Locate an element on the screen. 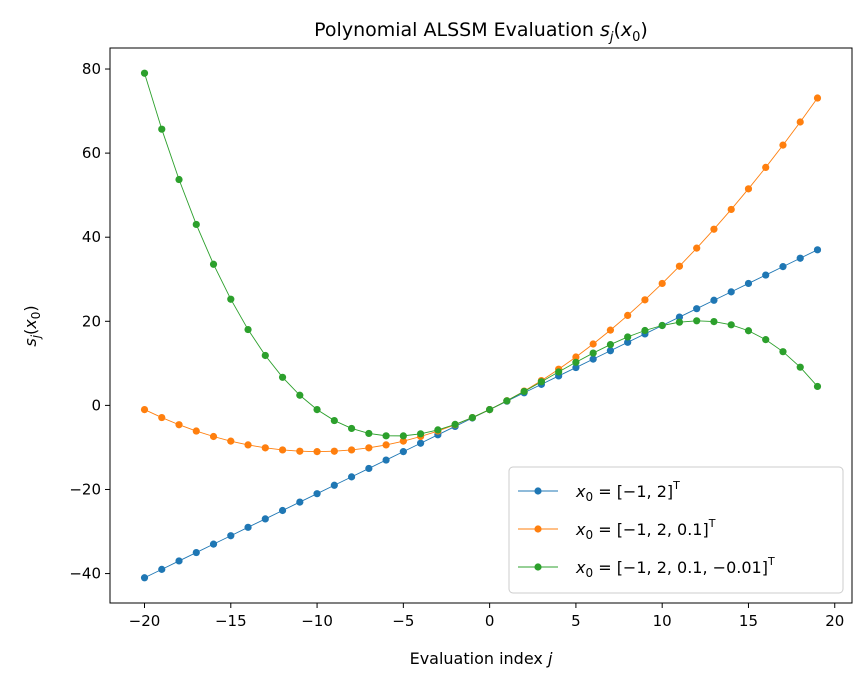  y-tick-label: 40 is located at coordinates (91, 237).